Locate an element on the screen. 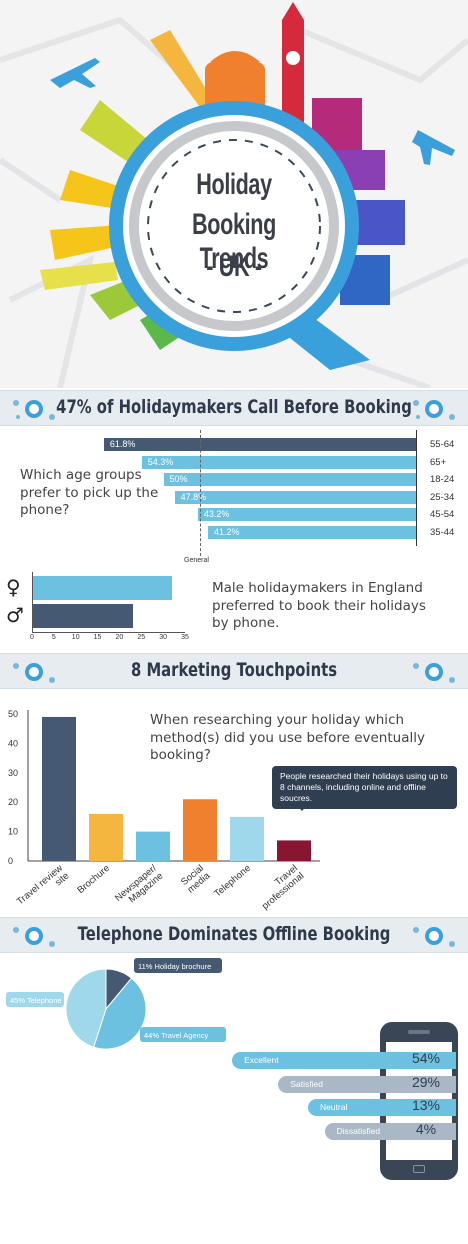  age-group-label: 18-24 is located at coordinates (442, 479).